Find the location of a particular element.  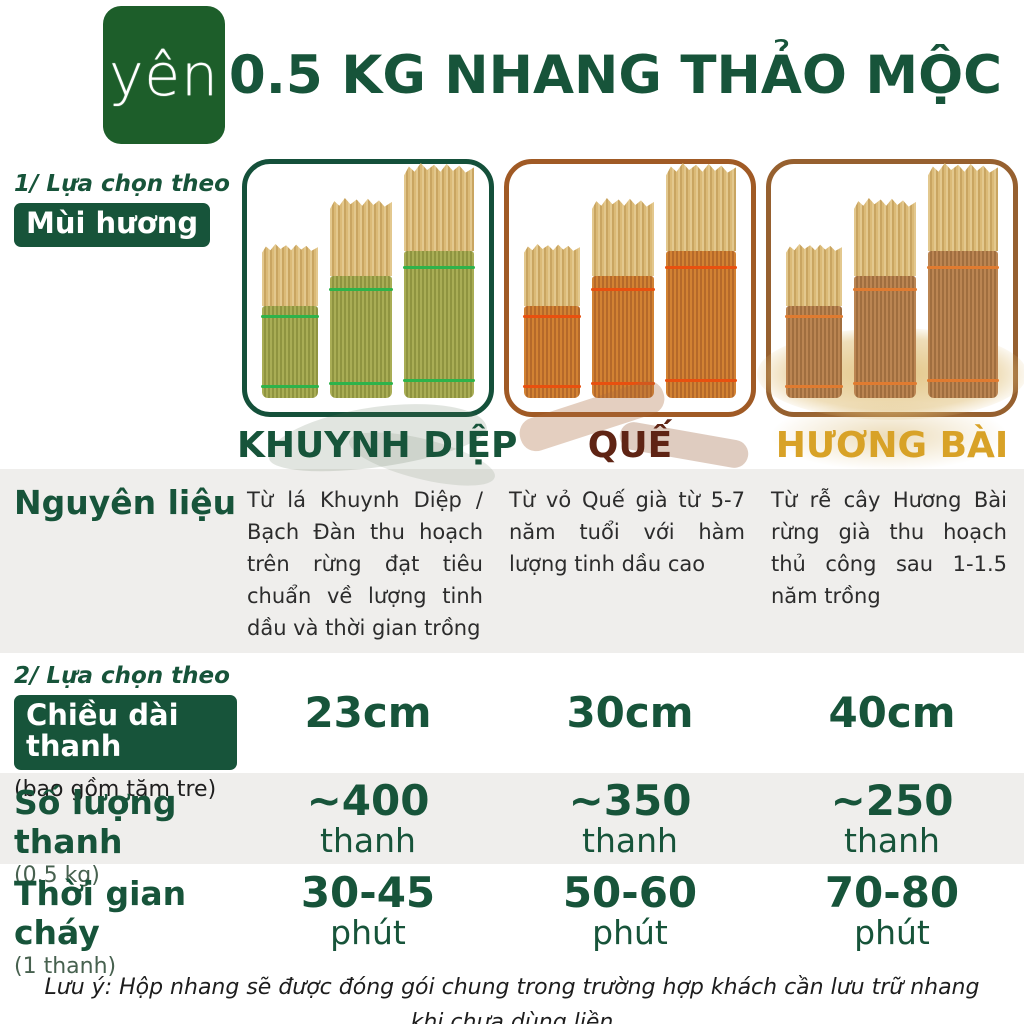

quantity-label: Số lượng thanh is located at coordinates (95, 821).